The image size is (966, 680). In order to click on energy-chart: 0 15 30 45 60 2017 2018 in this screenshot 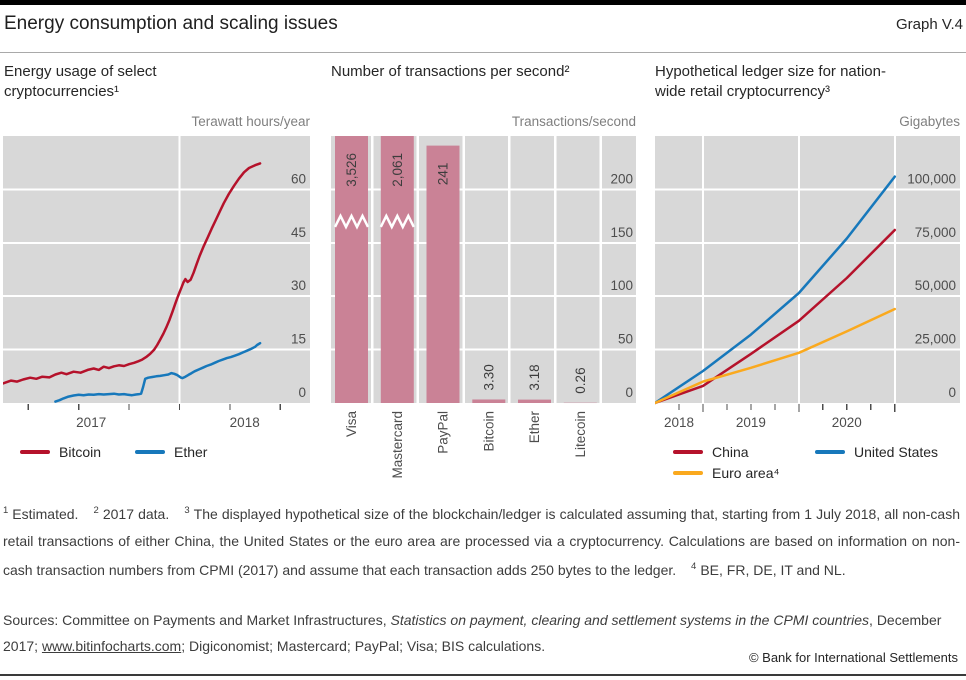, I will do `click(156, 283)`.